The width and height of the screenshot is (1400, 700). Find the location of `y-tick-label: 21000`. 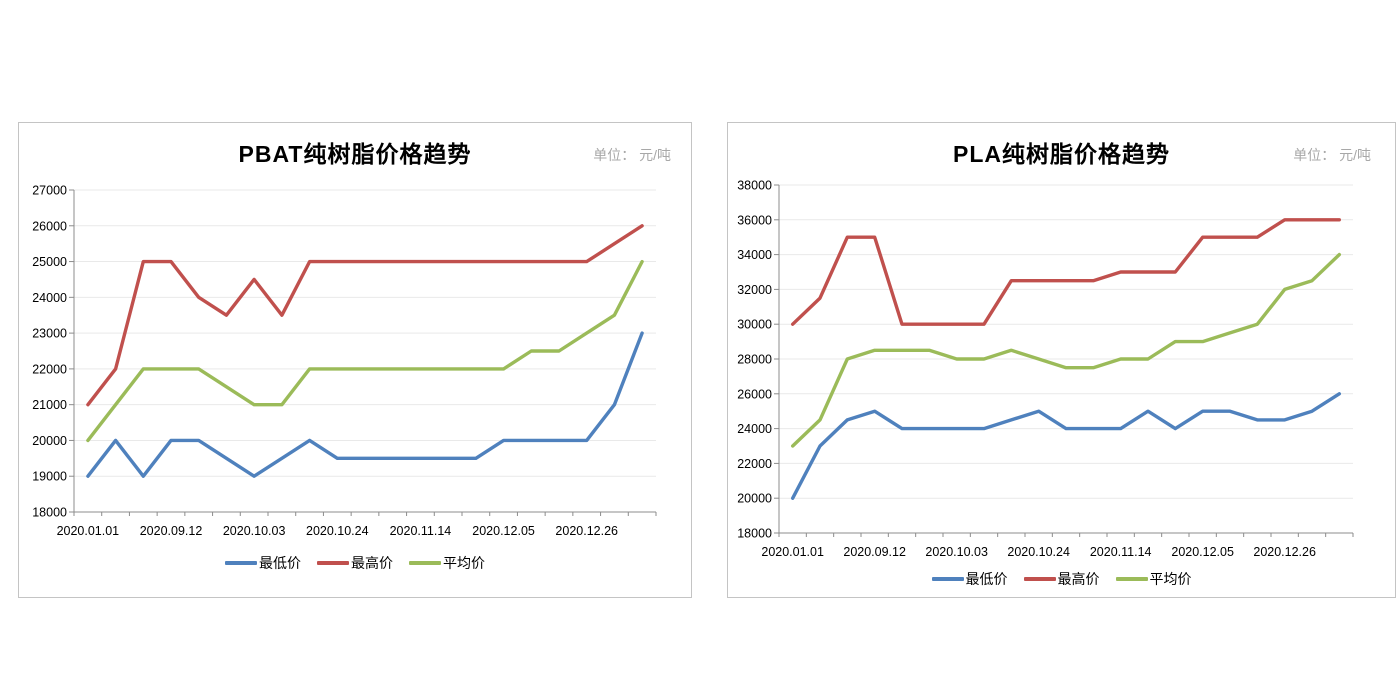

y-tick-label: 21000 is located at coordinates (49, 405).